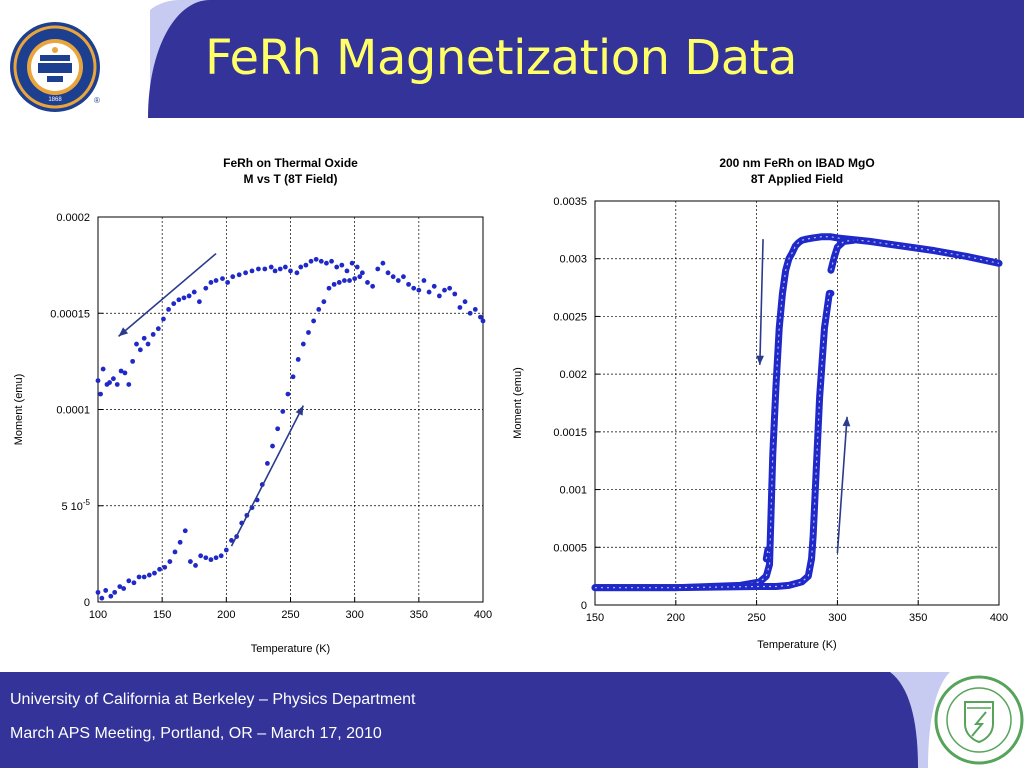  I want to click on slide-title: FeRh Magnetization Data, so click(501, 58).